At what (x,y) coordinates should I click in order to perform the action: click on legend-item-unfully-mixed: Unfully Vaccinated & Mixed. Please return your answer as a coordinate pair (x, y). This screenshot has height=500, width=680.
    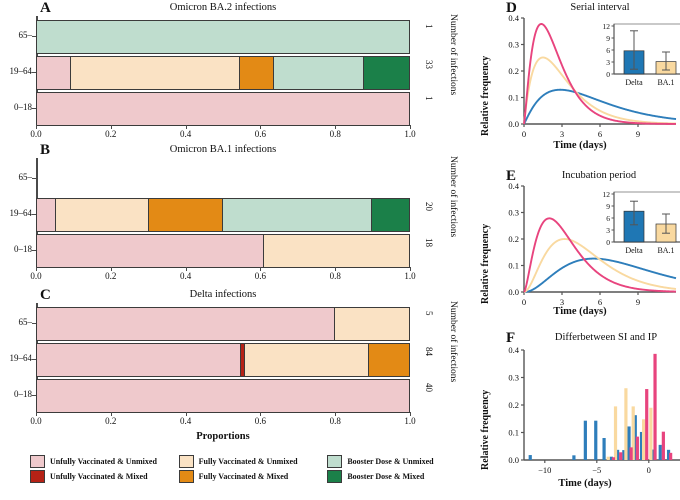
    Looking at the image, I should click on (101, 476).